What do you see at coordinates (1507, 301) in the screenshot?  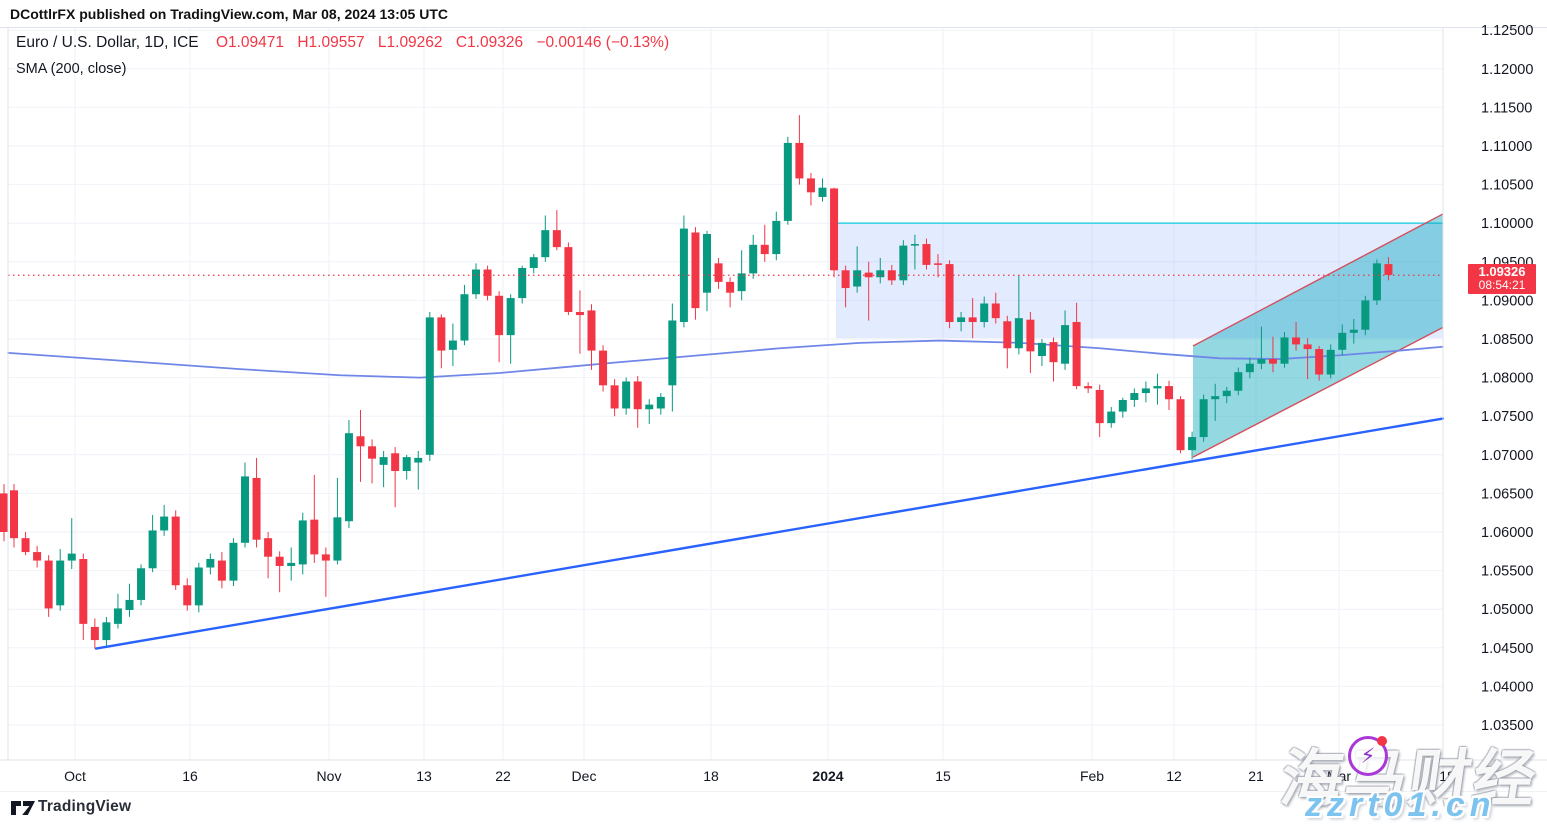 I see `price-tick-label: 1.09000` at bounding box center [1507, 301].